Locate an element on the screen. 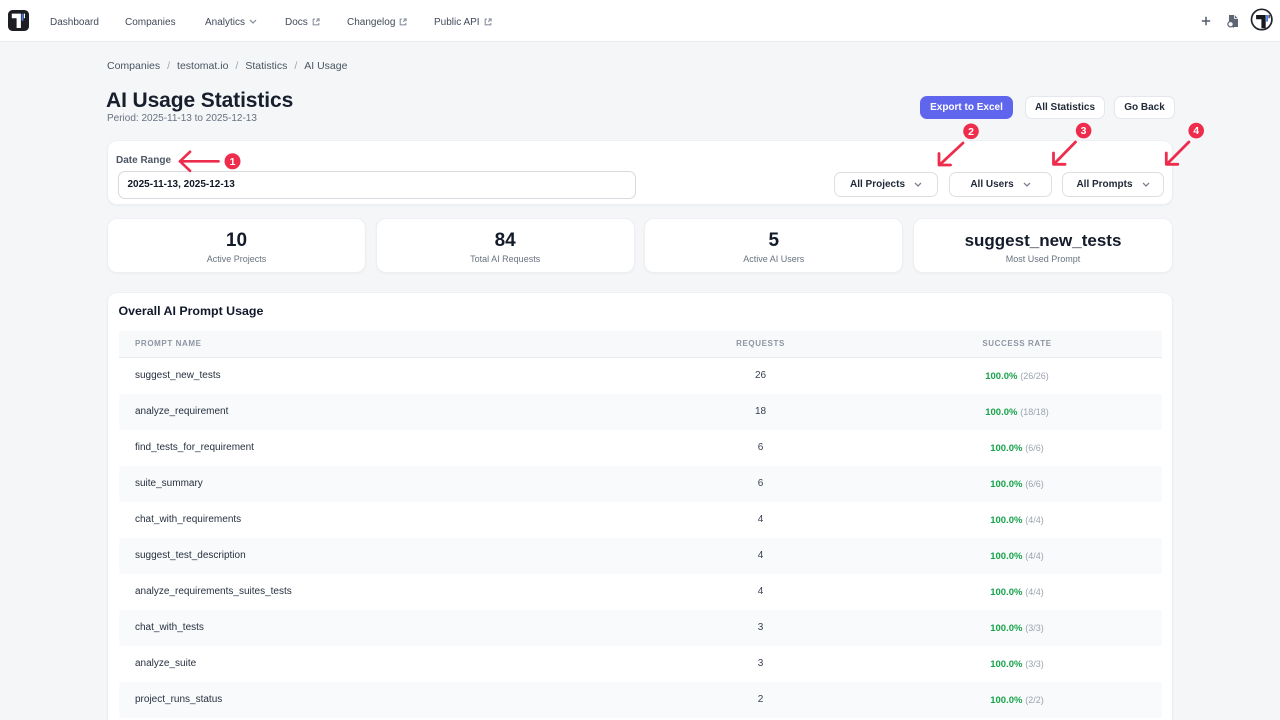 The image size is (1280, 720). svg-text: 2 is located at coordinates (971, 132).